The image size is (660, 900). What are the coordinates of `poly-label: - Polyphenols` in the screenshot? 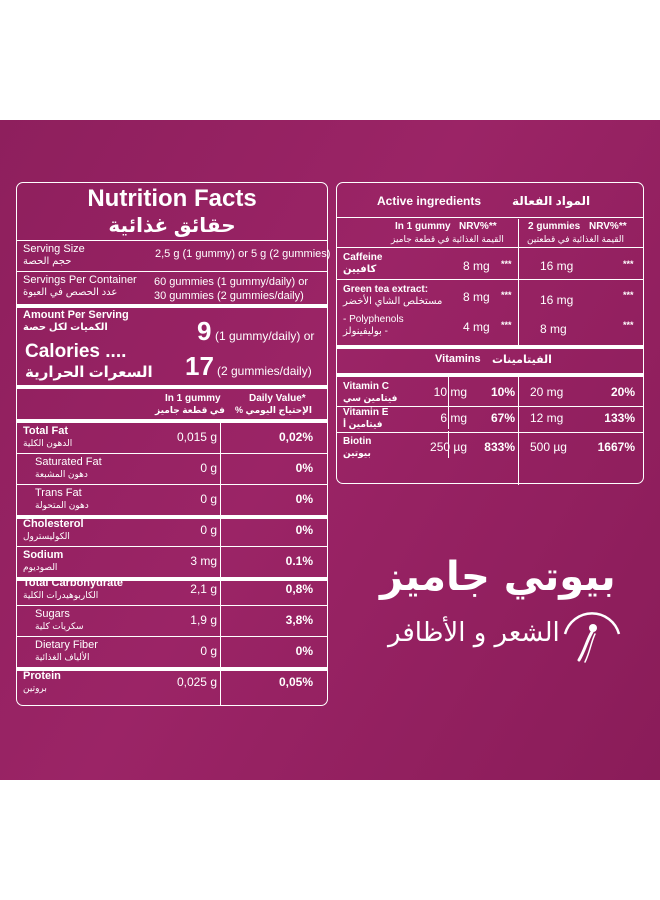 It's located at (373, 319).